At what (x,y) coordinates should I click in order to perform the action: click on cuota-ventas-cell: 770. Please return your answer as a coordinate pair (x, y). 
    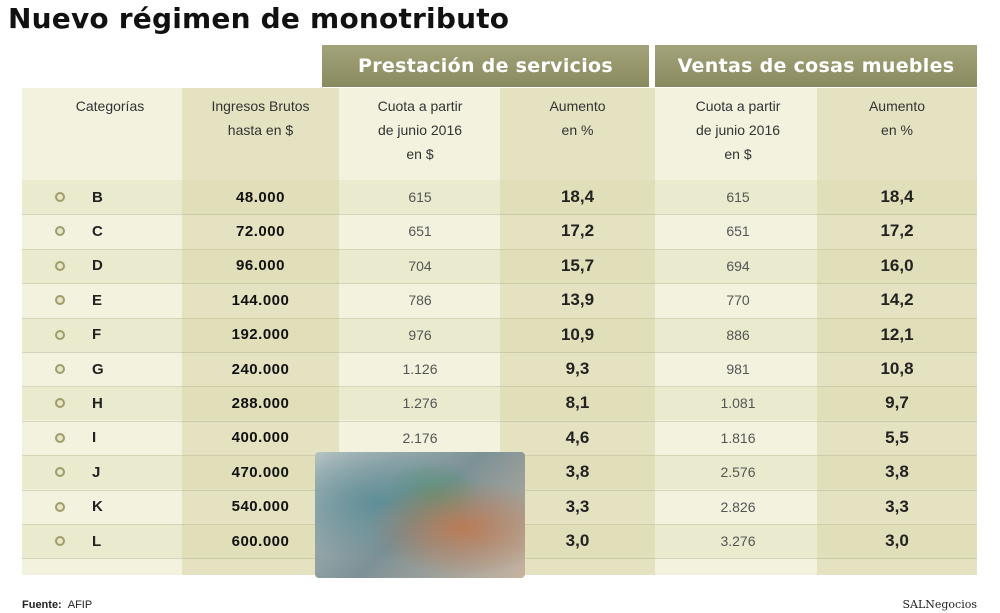
    Looking at the image, I should click on (738, 300).